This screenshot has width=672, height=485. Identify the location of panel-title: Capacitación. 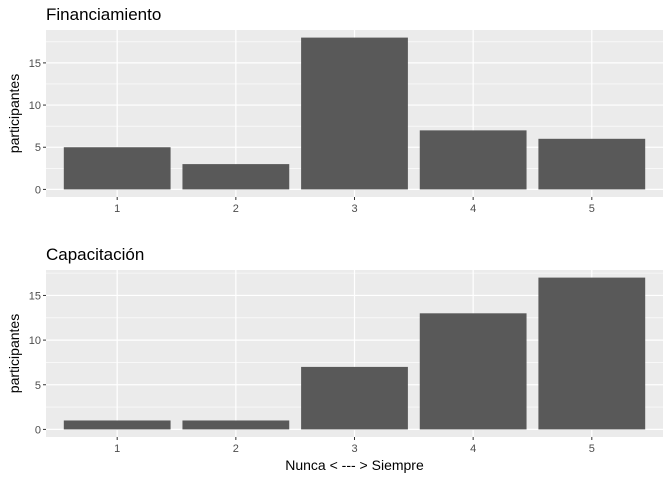
(95, 254).